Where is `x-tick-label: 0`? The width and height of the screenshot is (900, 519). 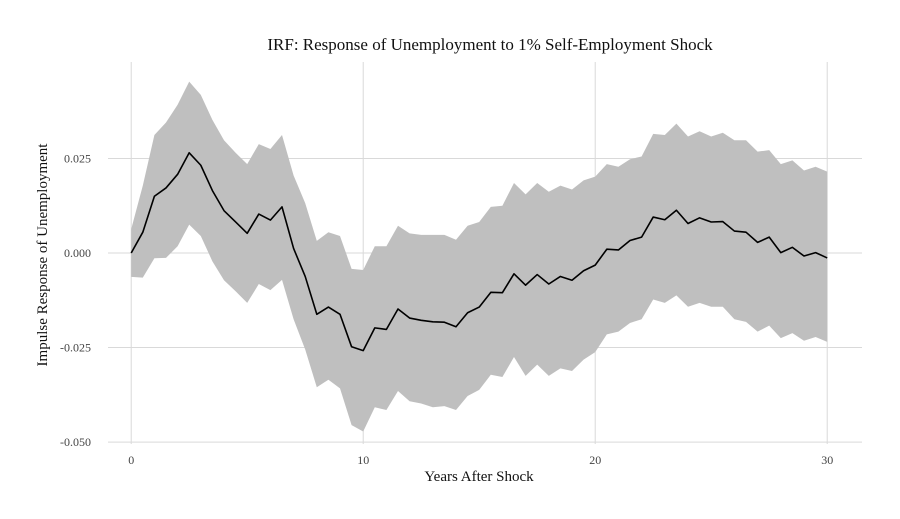
x-tick-label: 0 is located at coordinates (131, 460).